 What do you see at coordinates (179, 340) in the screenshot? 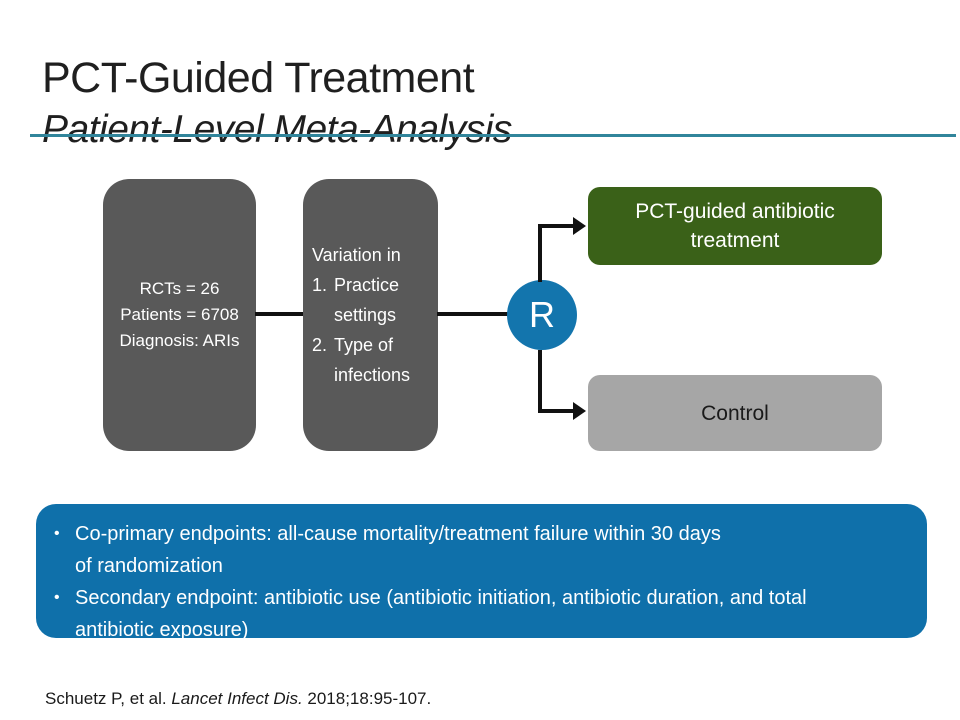
I see `study-diagnosis: Diagnosis: ARIs` at bounding box center [179, 340].